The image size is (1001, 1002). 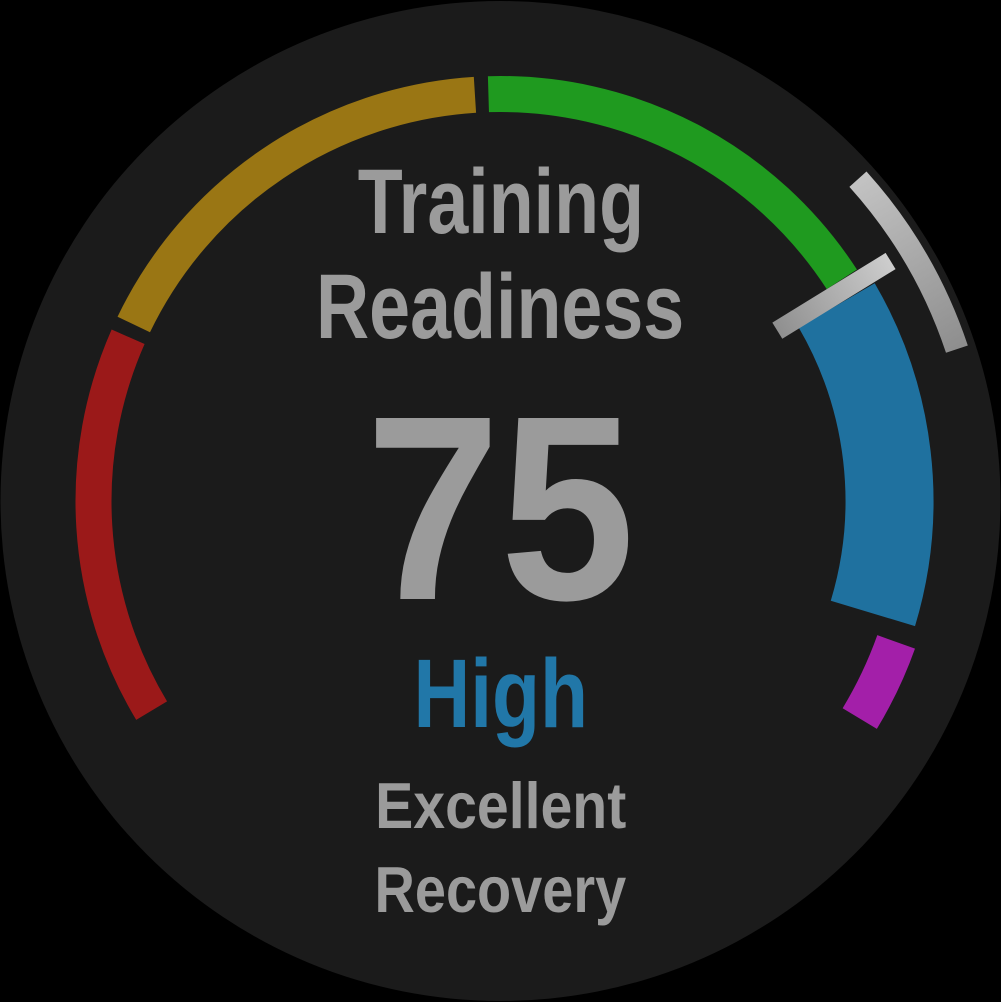 I want to click on zone-arc-gold, so click(x=297, y=204).